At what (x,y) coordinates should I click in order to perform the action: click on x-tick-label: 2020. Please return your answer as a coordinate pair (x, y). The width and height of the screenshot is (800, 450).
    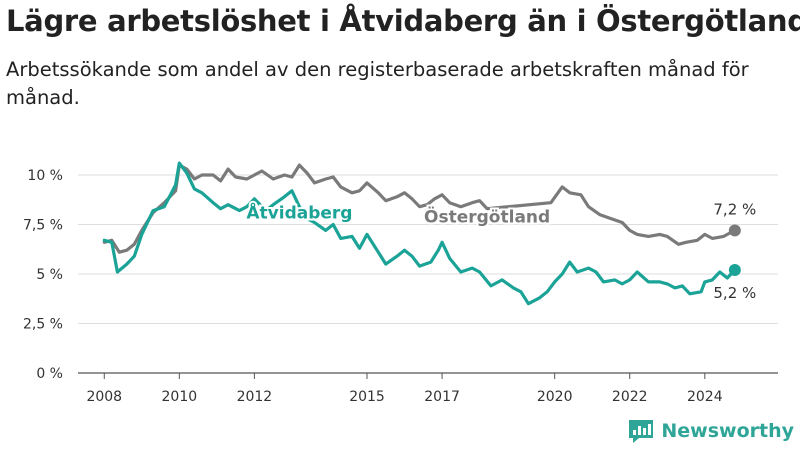
    Looking at the image, I should click on (555, 397).